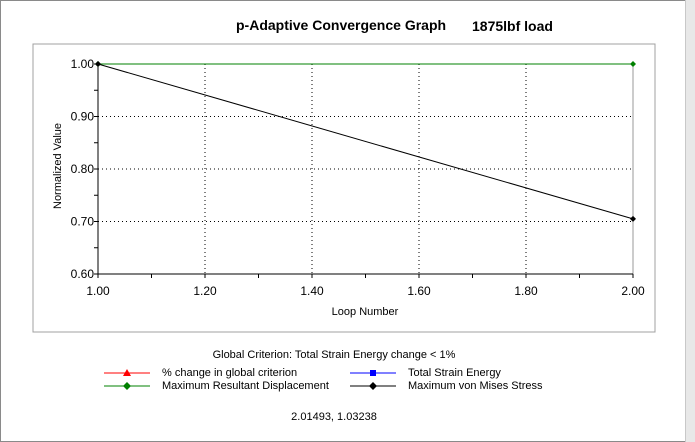 Image resolution: width=695 pixels, height=442 pixels. Describe the element at coordinates (334, 417) in the screenshot. I see `cursor-readout: 2.01493, 1.03238` at that location.